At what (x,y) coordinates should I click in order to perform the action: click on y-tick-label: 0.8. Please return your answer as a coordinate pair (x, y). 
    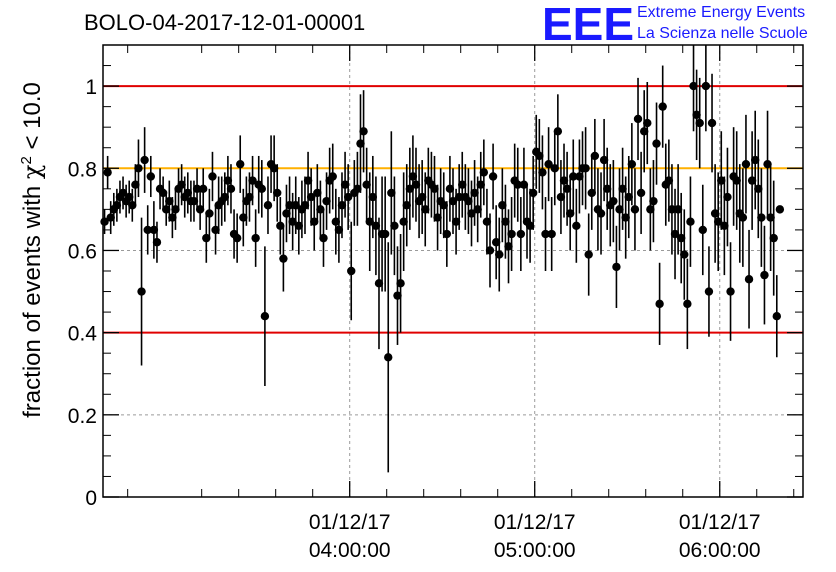
    Looking at the image, I should click on (82, 169).